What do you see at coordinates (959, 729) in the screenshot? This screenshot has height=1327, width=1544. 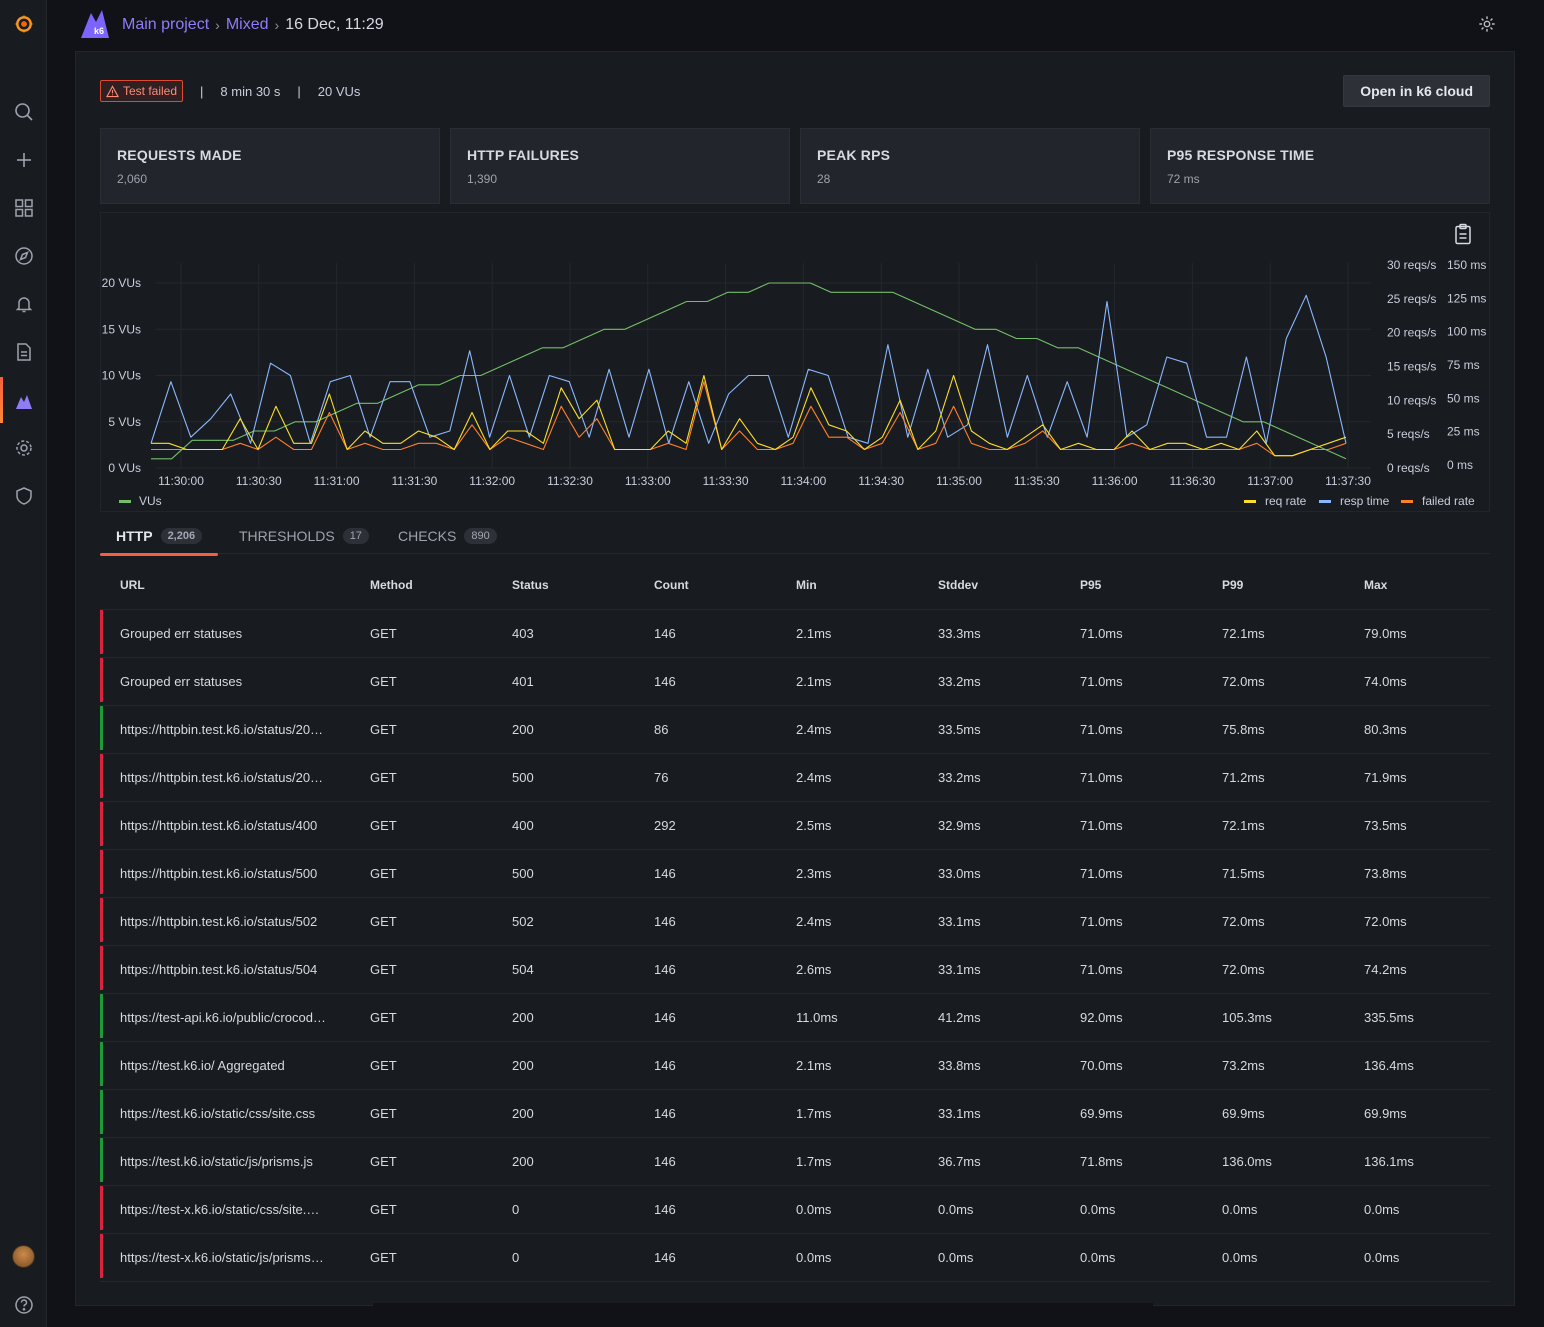 I see `cell-stddev: 33.5ms` at bounding box center [959, 729].